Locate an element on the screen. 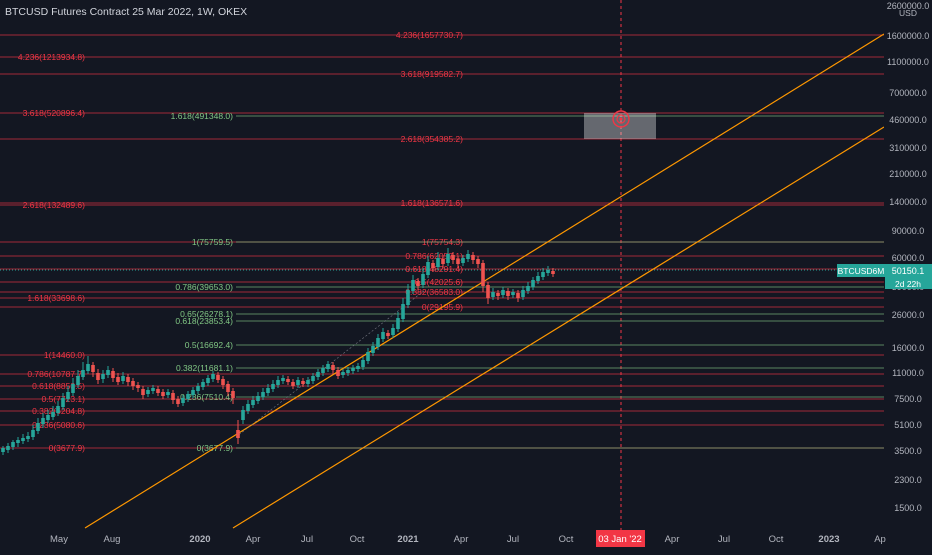 The height and width of the screenshot is (555, 932). price-tick-label: 90000.0 is located at coordinates (908, 231).